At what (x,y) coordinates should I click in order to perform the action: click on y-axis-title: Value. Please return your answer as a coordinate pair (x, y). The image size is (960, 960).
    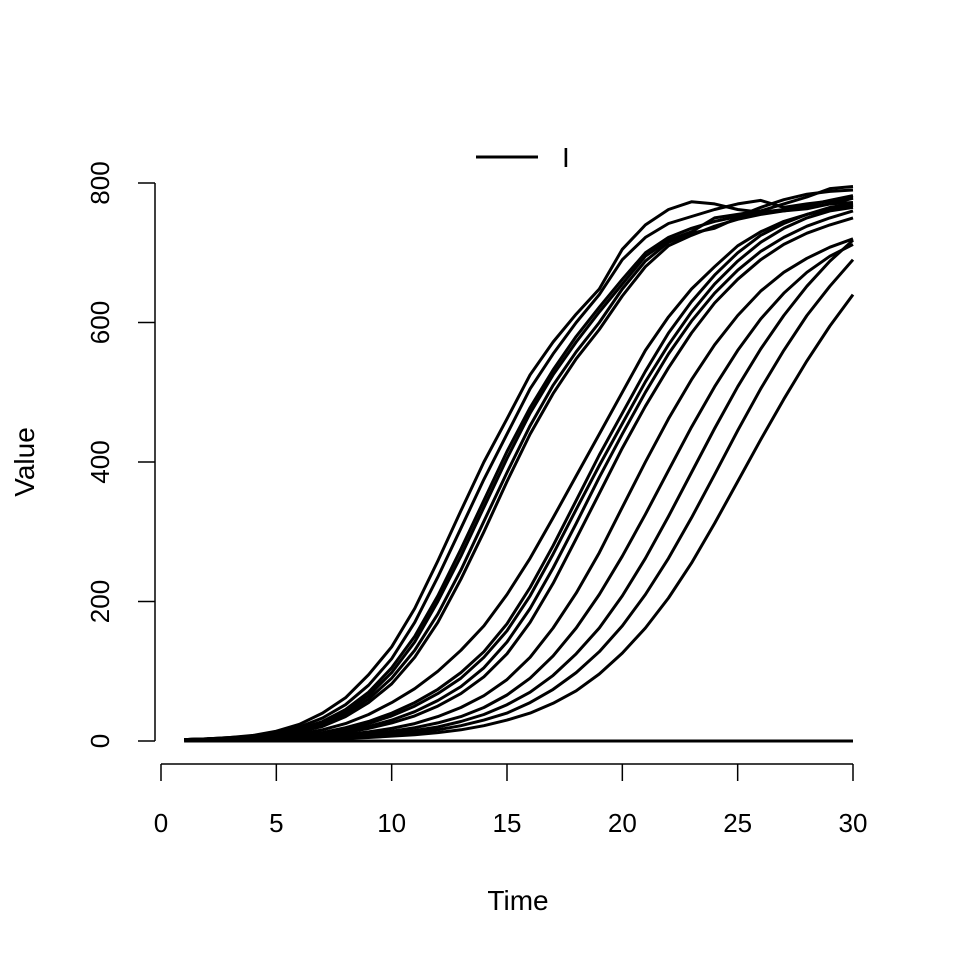
    Looking at the image, I should click on (24, 462).